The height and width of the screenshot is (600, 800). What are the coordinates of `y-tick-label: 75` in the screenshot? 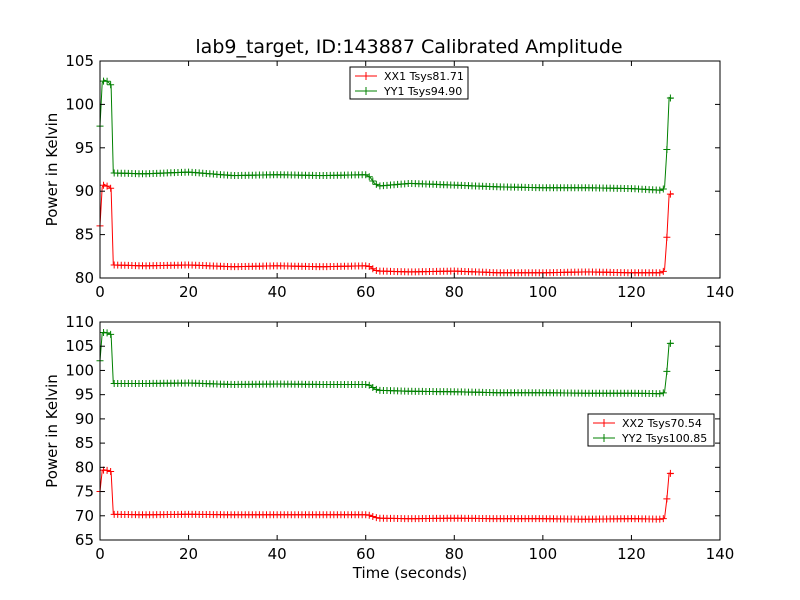 It's located at (84, 492).